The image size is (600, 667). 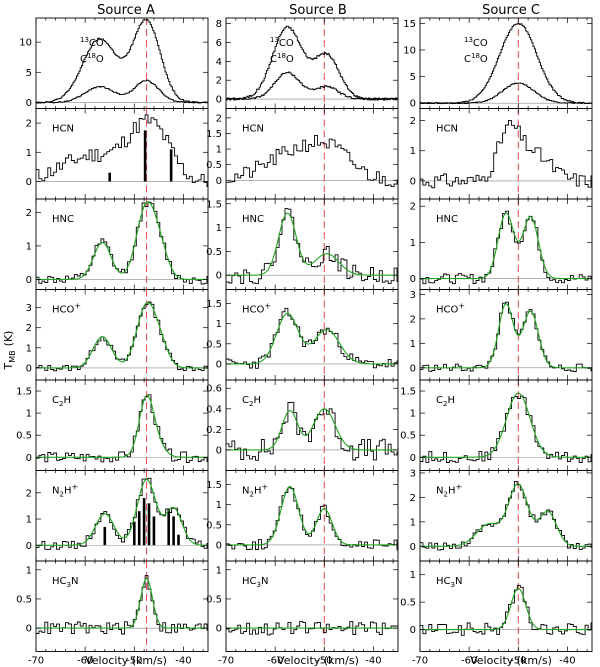 I want to click on panel-source-c-co: 0 5 10 15 13CO C18O, so click(x=498, y=63).